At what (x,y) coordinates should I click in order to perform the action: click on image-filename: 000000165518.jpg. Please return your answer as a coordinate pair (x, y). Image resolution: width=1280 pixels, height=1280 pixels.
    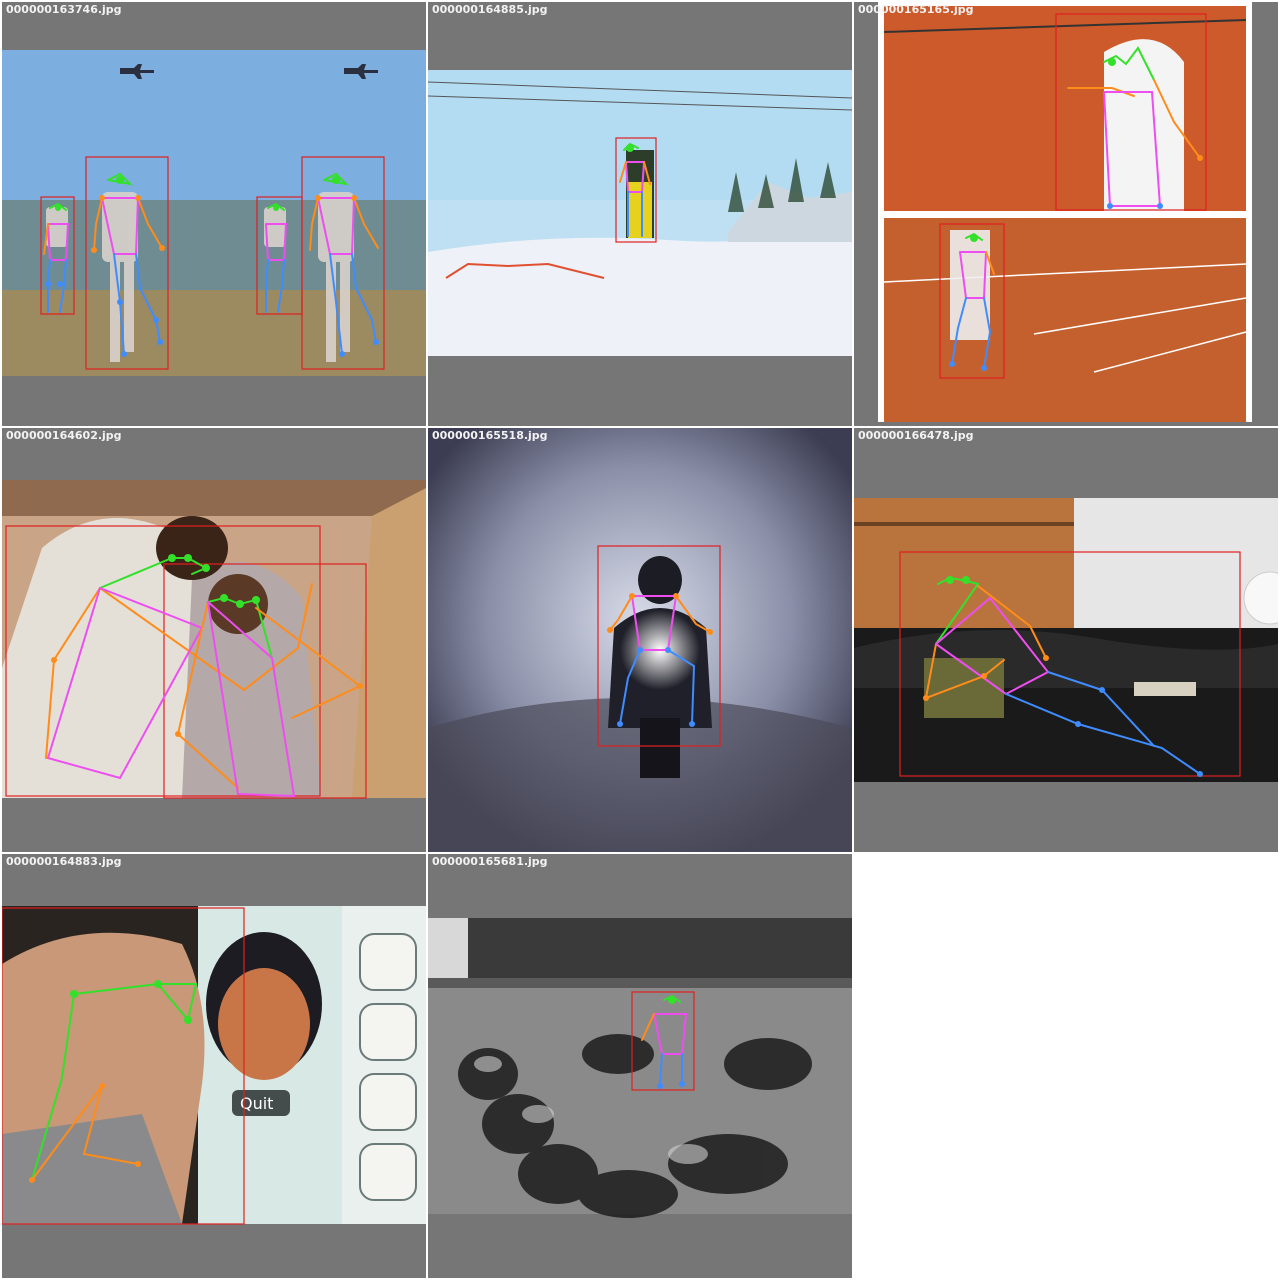
    Looking at the image, I should click on (490, 435).